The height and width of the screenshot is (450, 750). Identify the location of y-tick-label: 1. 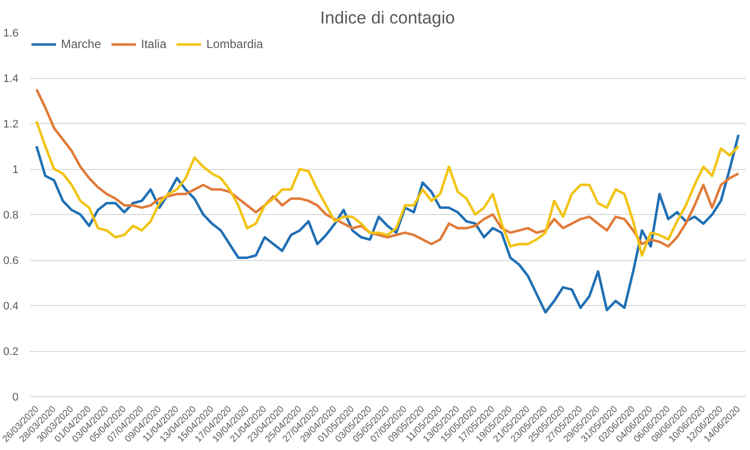
(15, 170).